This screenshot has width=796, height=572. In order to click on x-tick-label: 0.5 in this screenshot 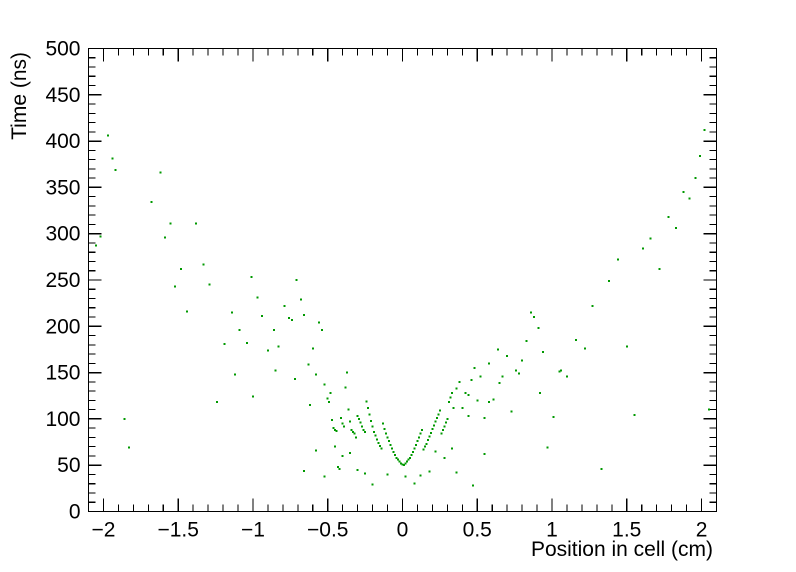, I will do `click(477, 530)`.